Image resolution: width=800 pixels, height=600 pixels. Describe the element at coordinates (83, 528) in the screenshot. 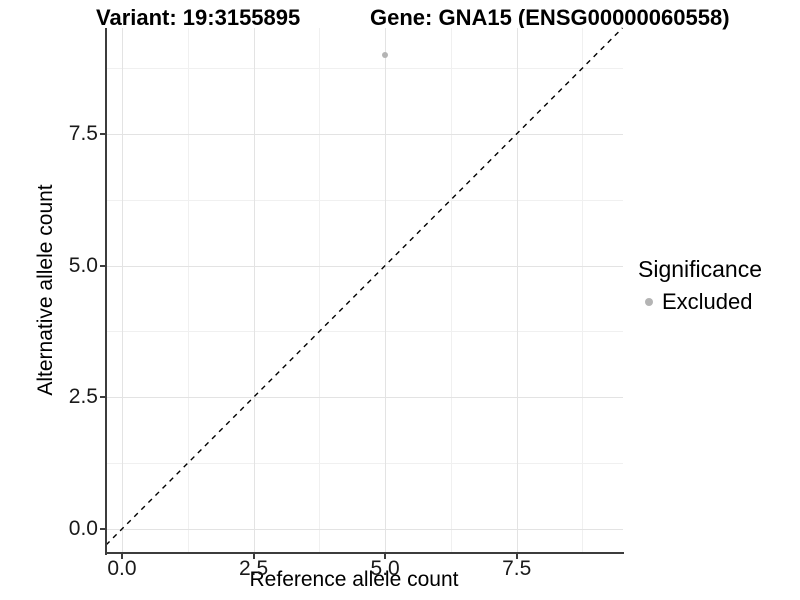

I see `y-tick-label: 0.0` at that location.